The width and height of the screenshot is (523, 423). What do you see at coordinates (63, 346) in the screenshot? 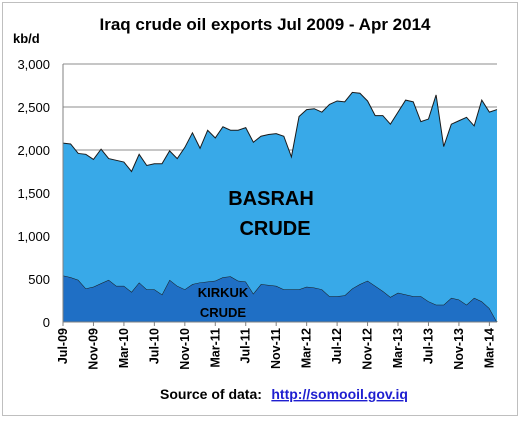
I see `x-tick-label: Jul-09` at bounding box center [63, 346].